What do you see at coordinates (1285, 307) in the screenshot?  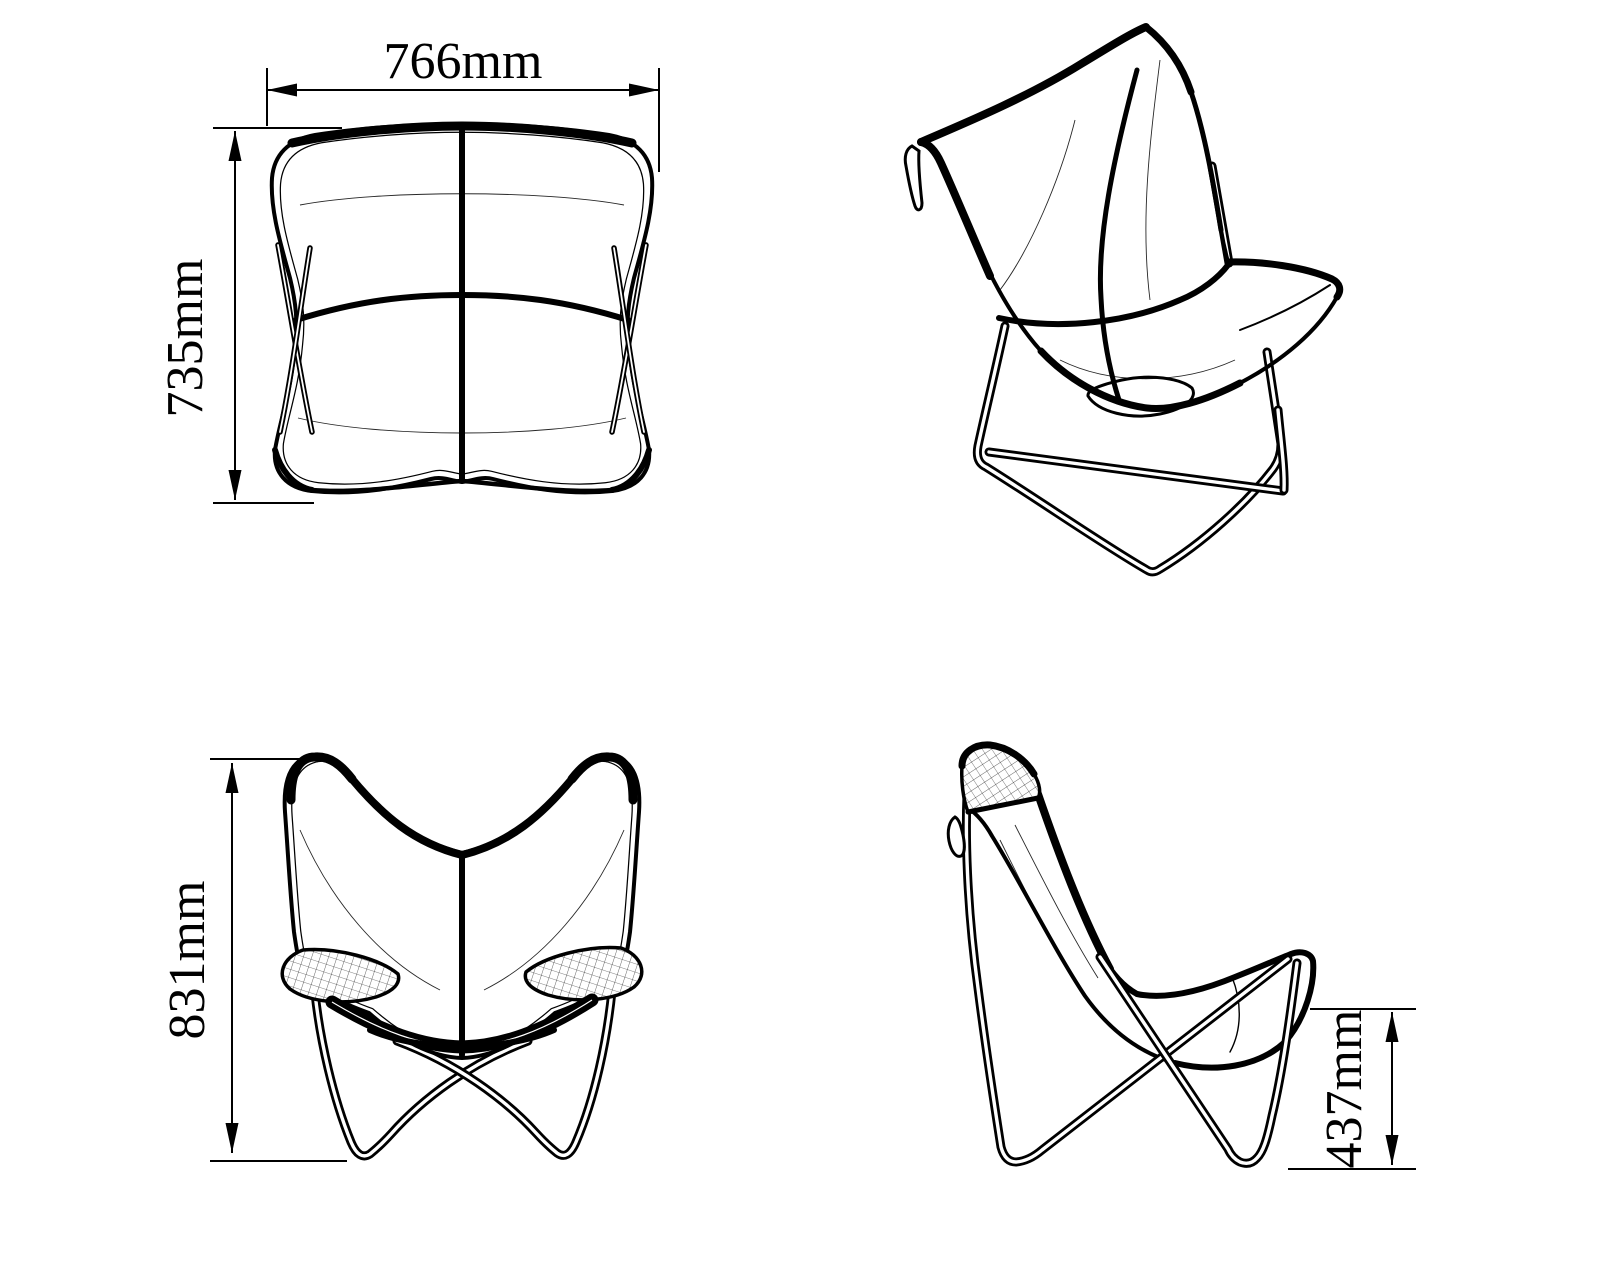 I see `perspective-pocket-seam` at bounding box center [1285, 307].